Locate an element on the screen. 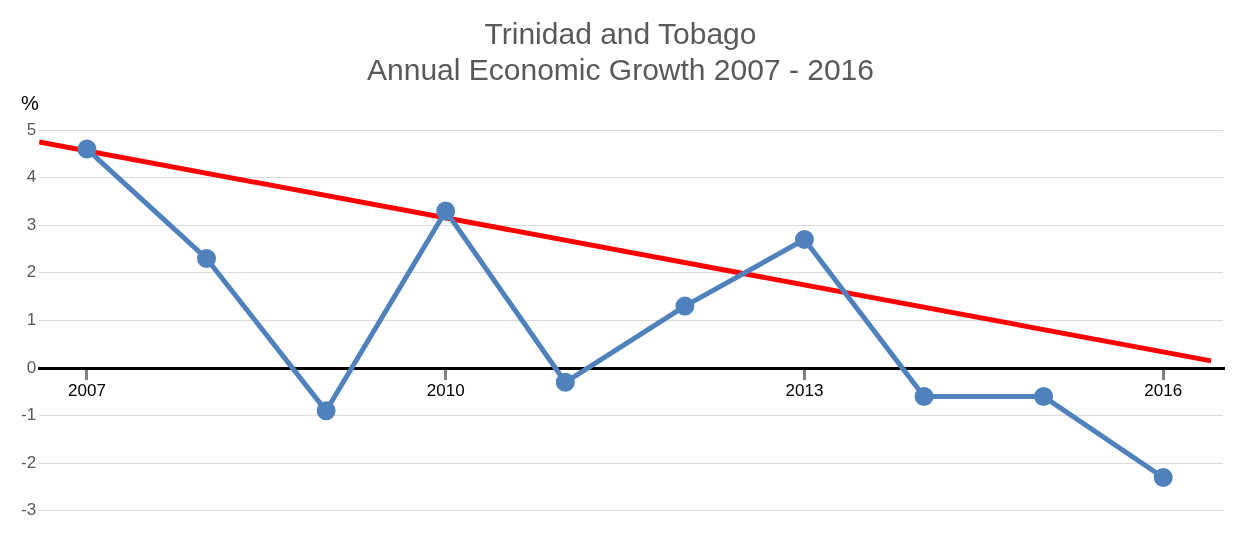  y-tick-label: 2 is located at coordinates (31, 272).